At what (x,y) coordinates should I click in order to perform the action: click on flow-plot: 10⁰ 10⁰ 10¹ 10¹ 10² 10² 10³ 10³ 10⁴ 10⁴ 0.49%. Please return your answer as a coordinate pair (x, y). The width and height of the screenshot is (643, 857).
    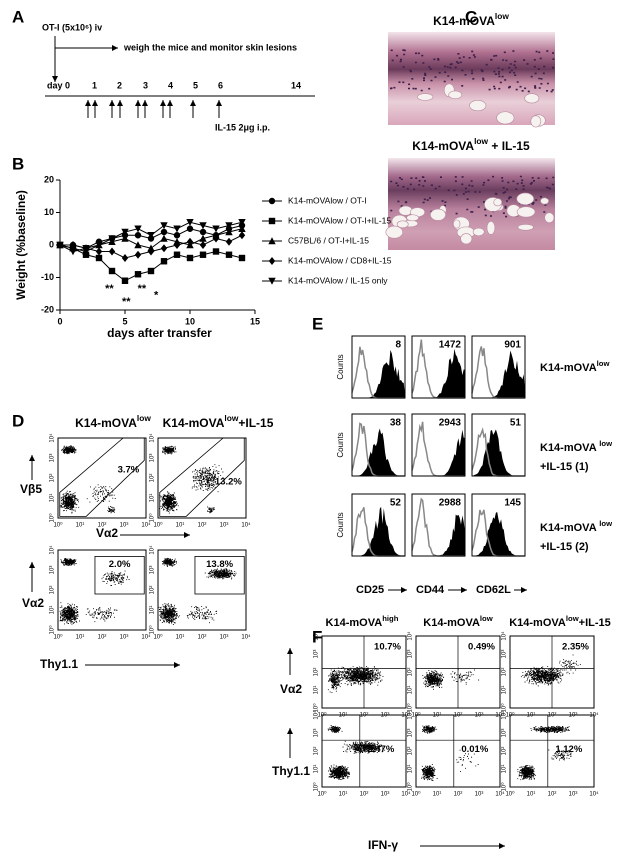
    Looking at the image, I should click on (456, 675).